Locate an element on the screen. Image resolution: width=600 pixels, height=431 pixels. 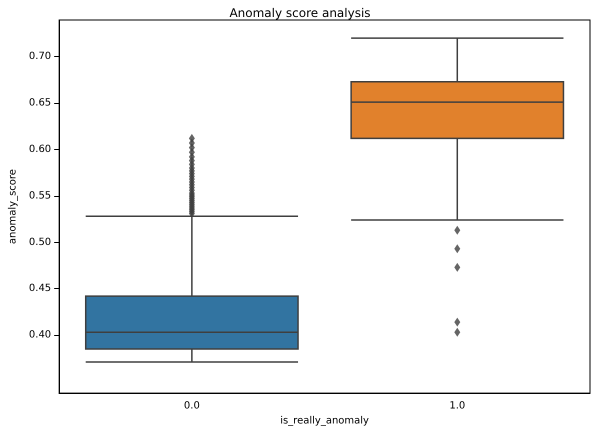
y-tick-label: 0.45 is located at coordinates (40, 288).